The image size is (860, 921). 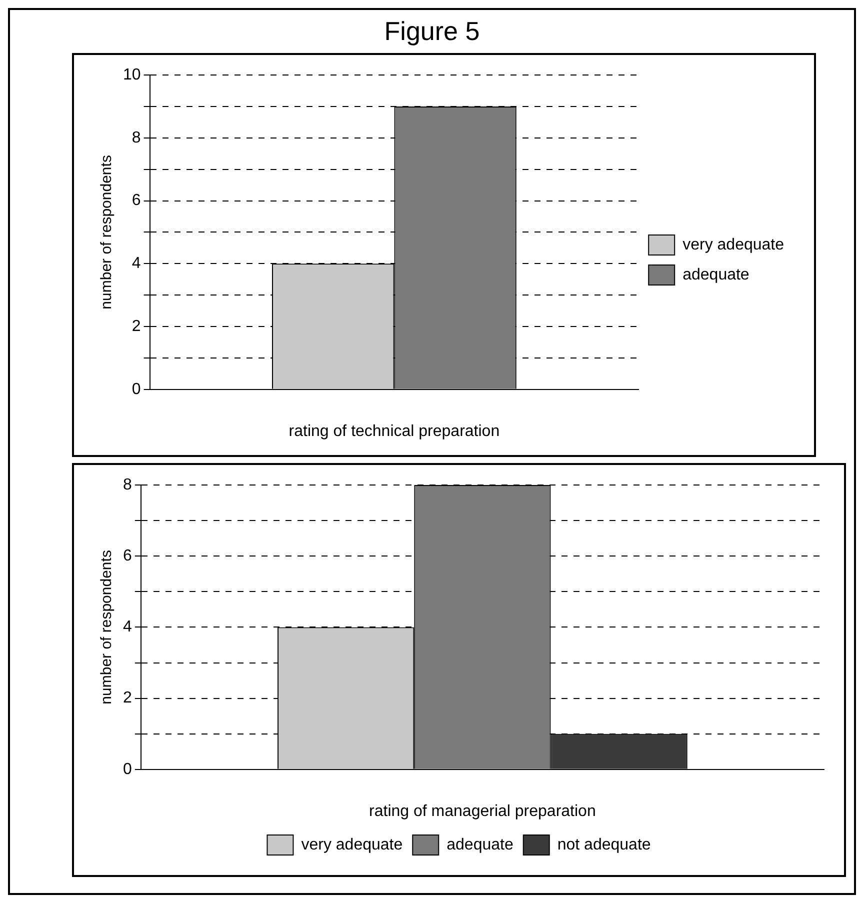 What do you see at coordinates (132, 75) in the screenshot?
I see `y-tick-label: 10` at bounding box center [132, 75].